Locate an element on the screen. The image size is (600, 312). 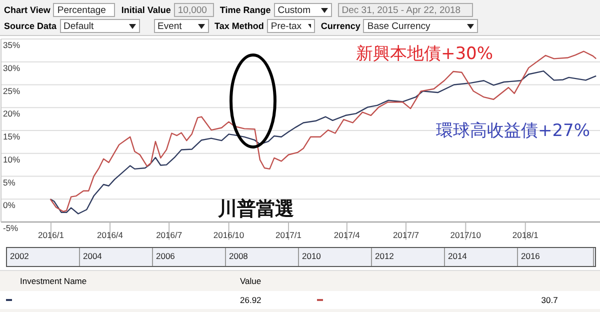
text: Investment Name is located at coordinates (54, 281).